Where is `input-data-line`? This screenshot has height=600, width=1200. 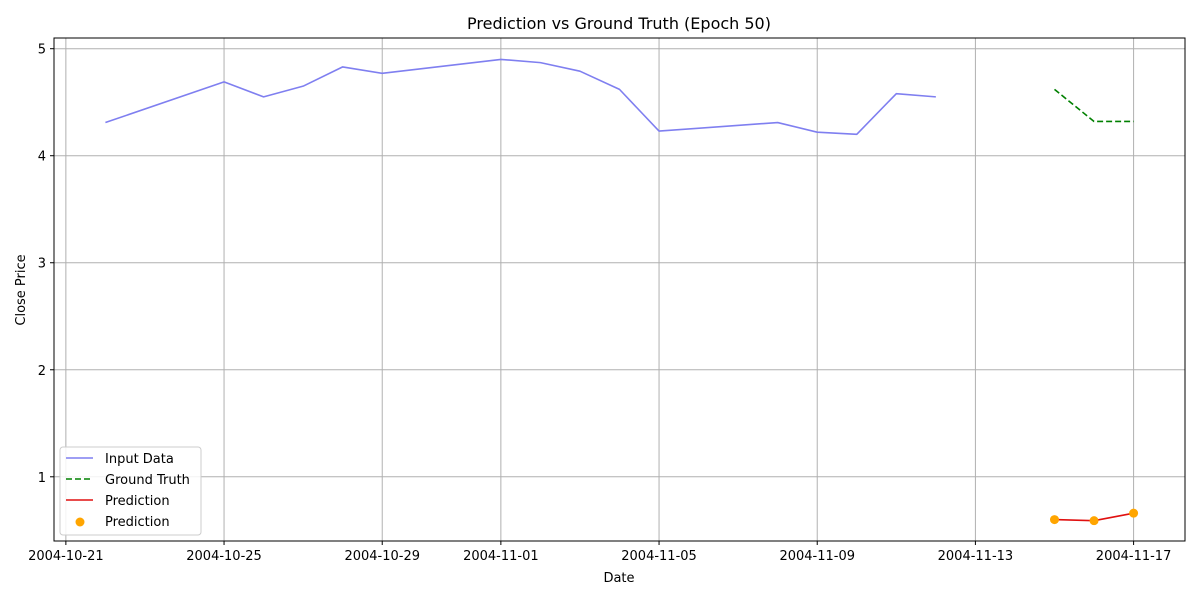 input-data-line is located at coordinates (520, 97).